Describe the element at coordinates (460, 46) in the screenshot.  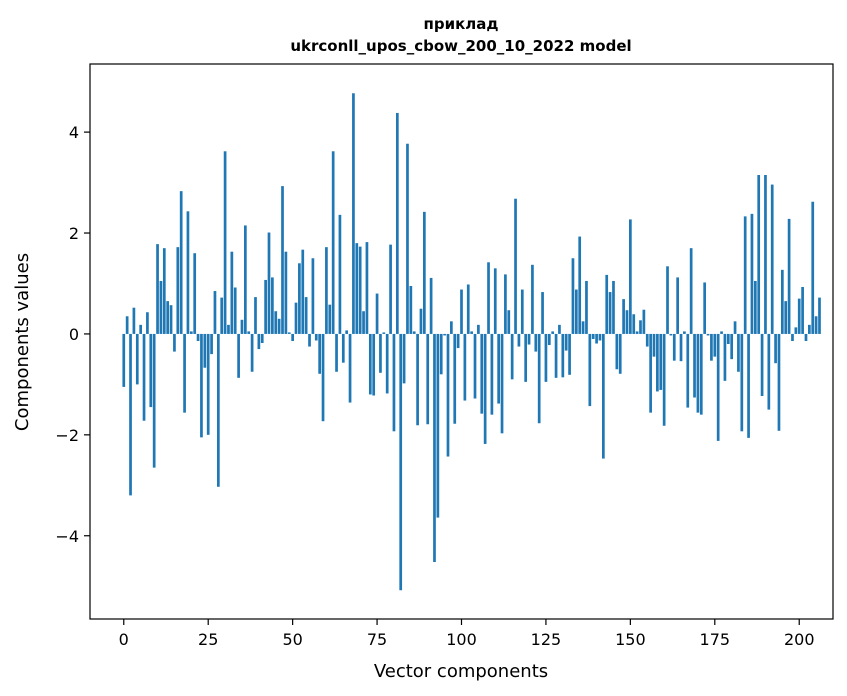
I see `chart-subtitle: ukrconll_upos_cbow_200_10_2022 model` at that location.